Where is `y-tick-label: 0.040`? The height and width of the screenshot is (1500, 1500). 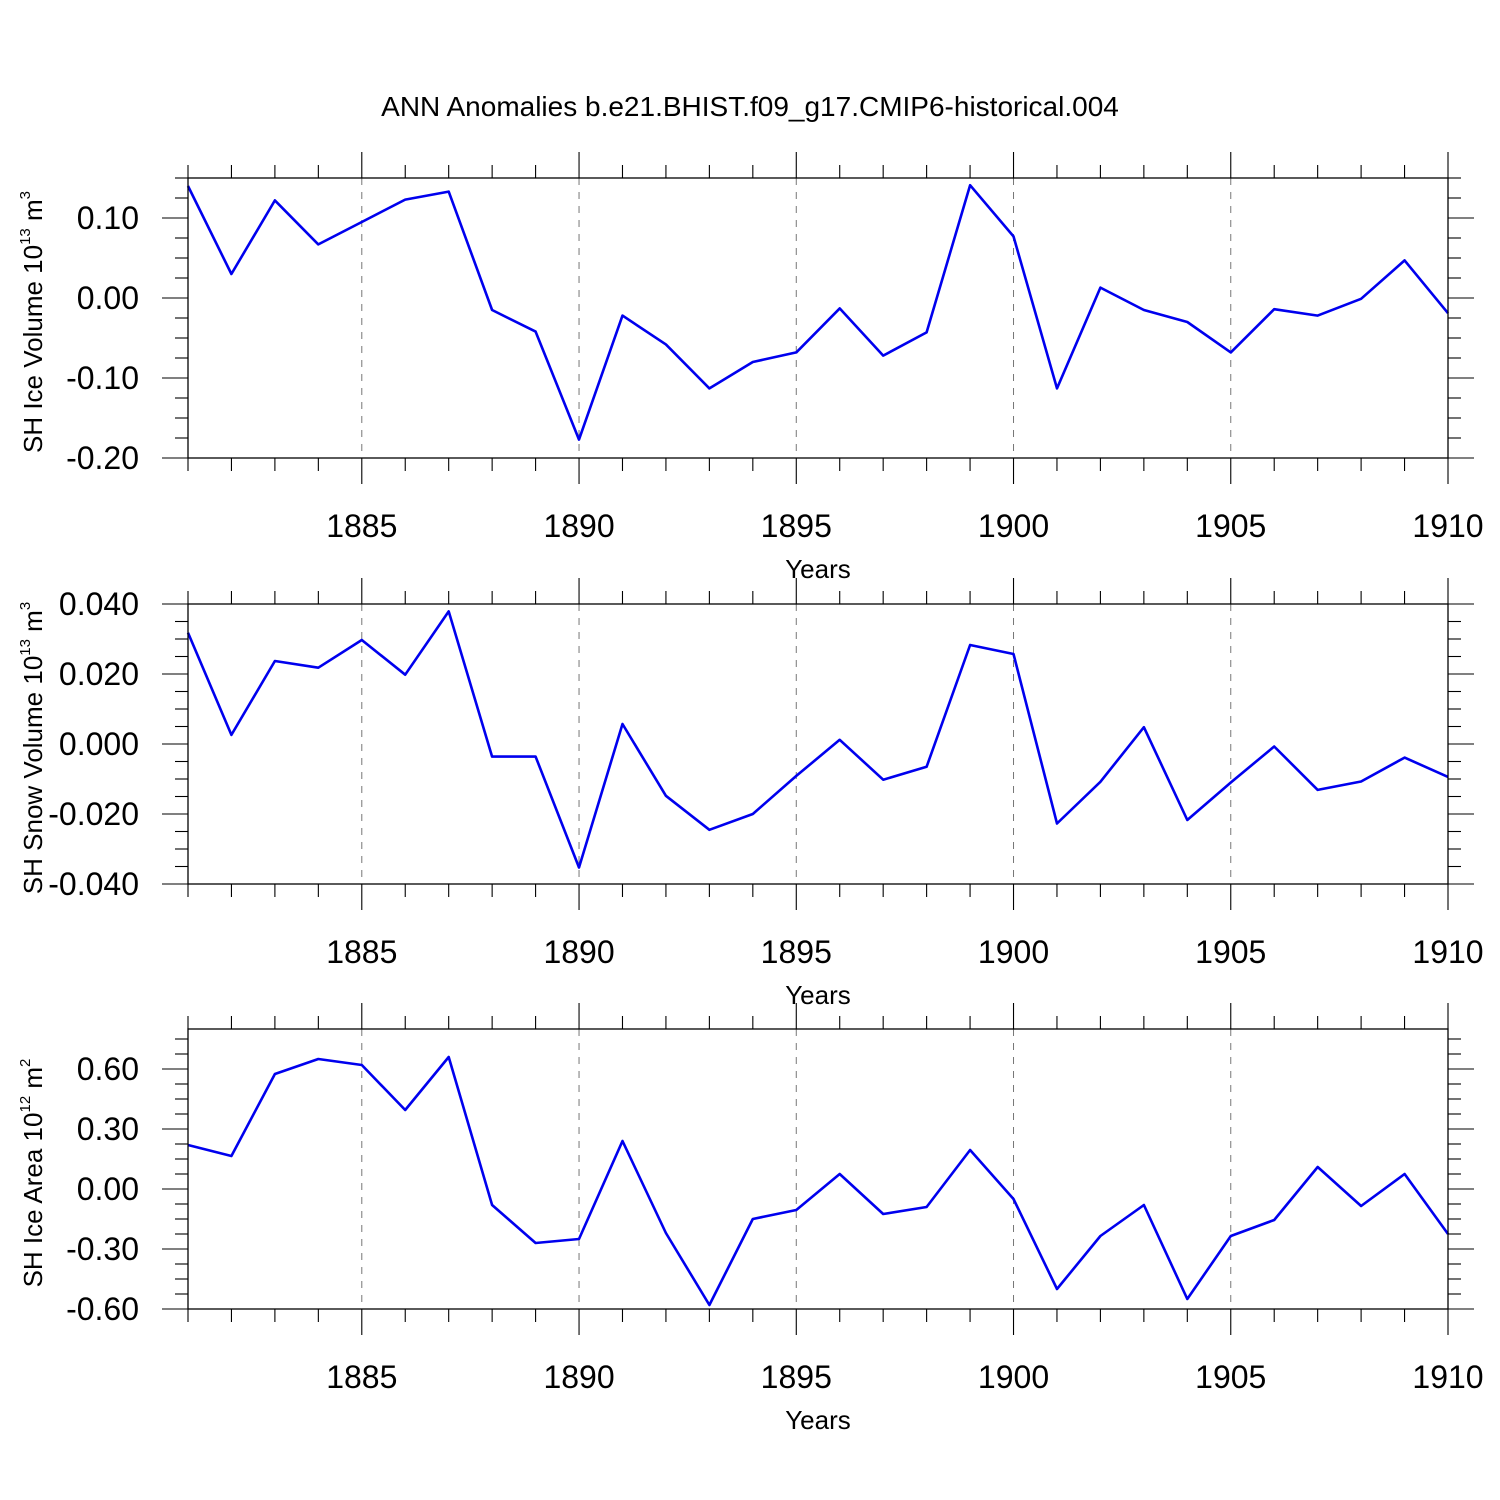
y-tick-label: 0.040 is located at coordinates (99, 604).